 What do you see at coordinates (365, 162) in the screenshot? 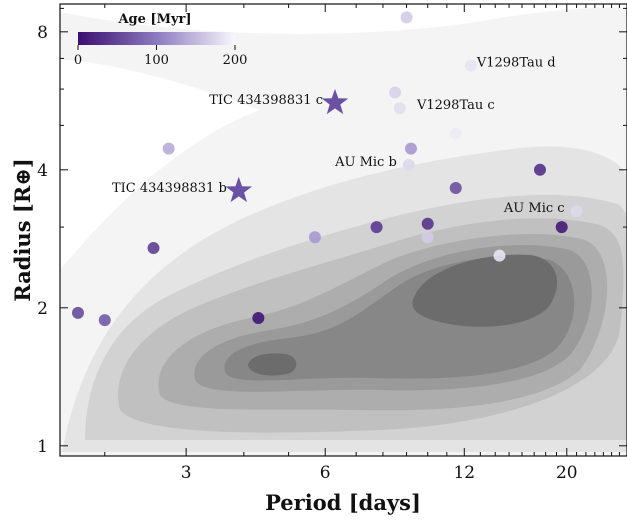
I see `planet-annotation: AU Mic b` at bounding box center [365, 162].